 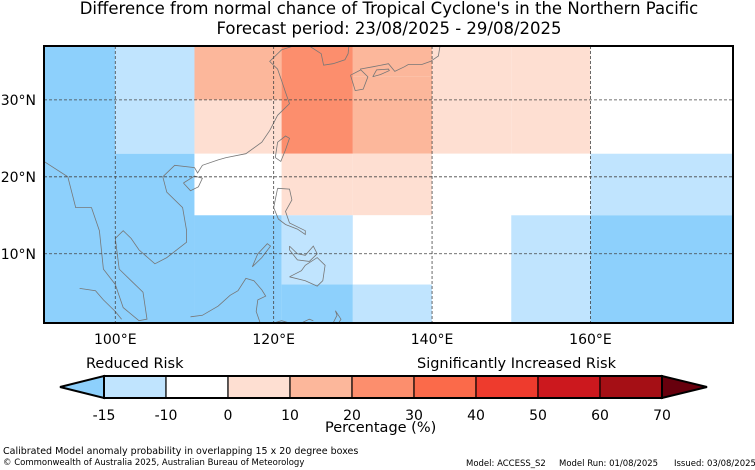 What do you see at coordinates (100, 304) in the screenshot?
I see `sumatra-coast` at bounding box center [100, 304].